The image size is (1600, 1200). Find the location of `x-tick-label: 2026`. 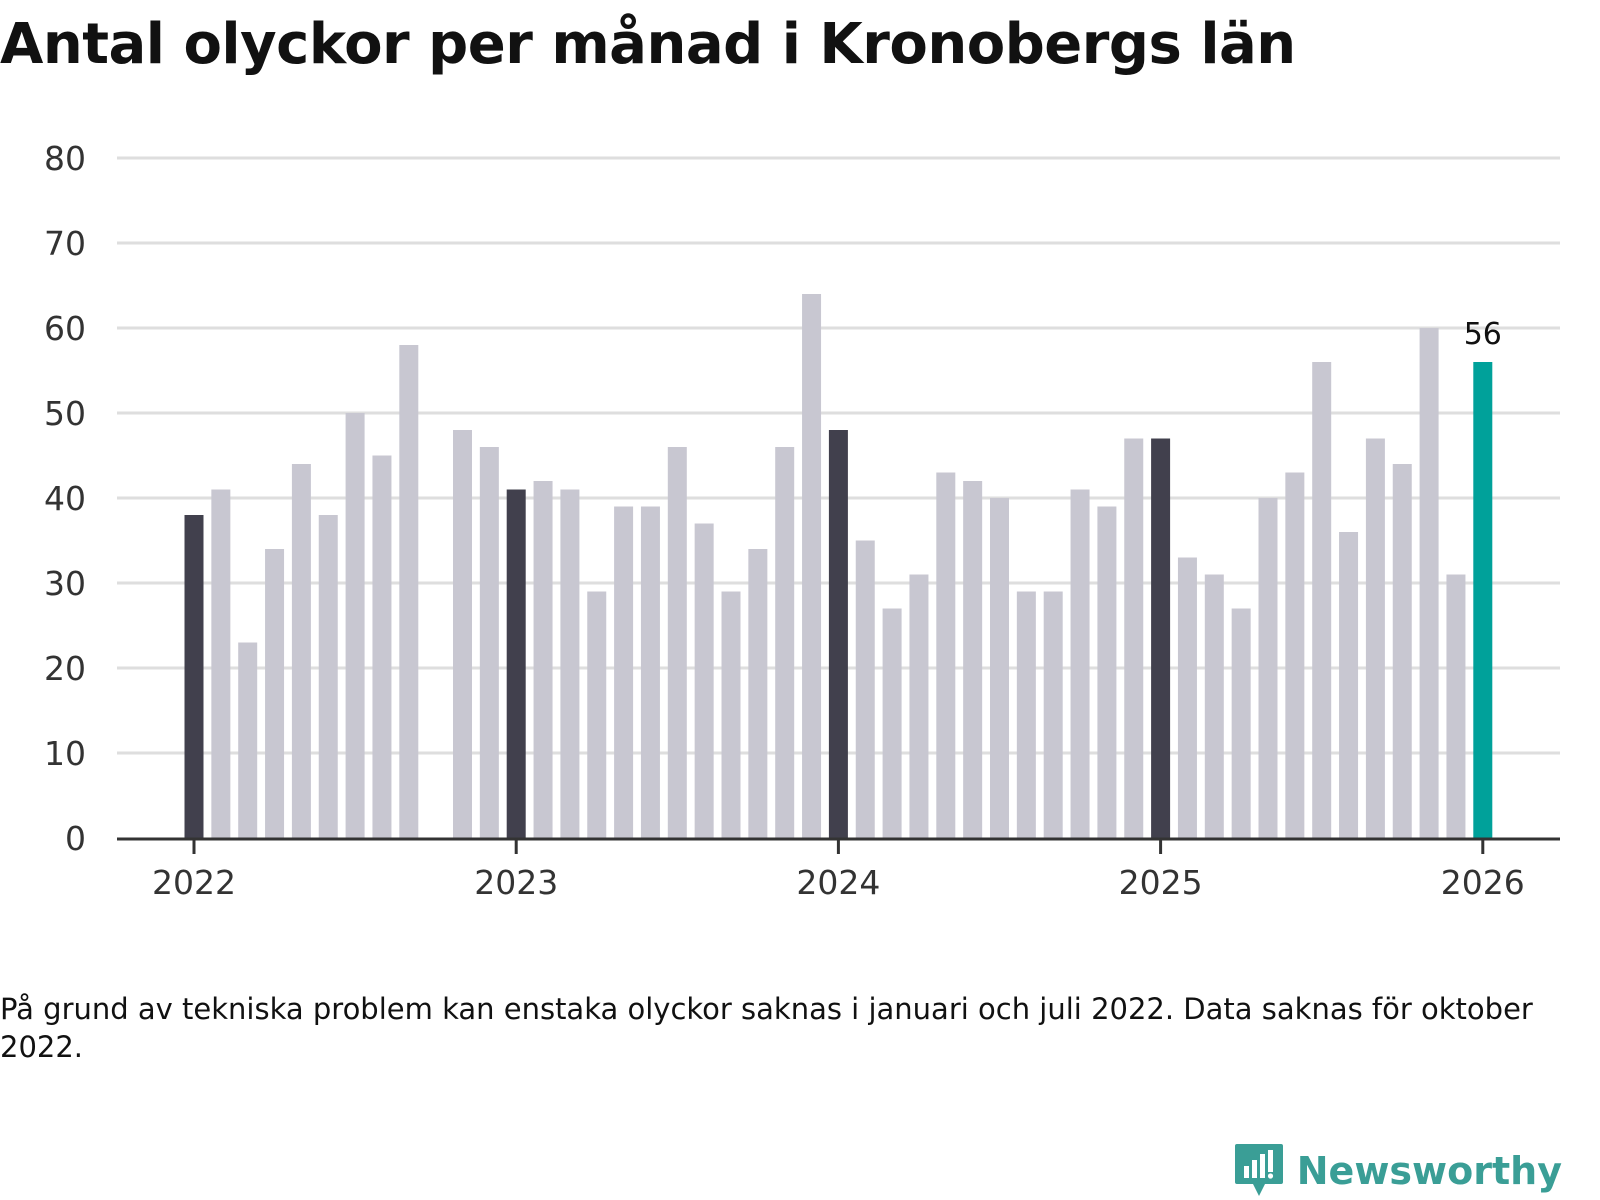

x-tick-label: 2026 is located at coordinates (1483, 882).